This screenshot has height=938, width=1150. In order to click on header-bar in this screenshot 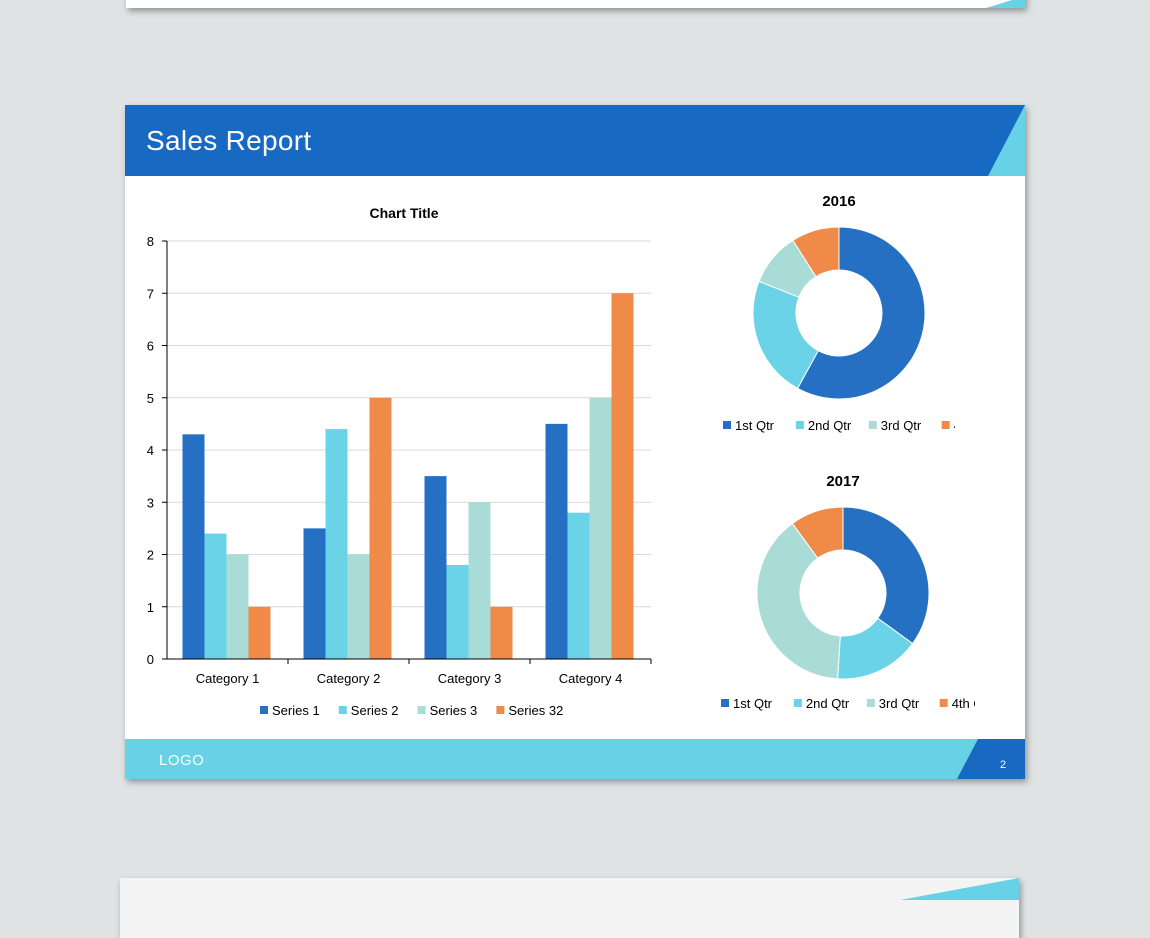, I will do `click(575, 140)`.